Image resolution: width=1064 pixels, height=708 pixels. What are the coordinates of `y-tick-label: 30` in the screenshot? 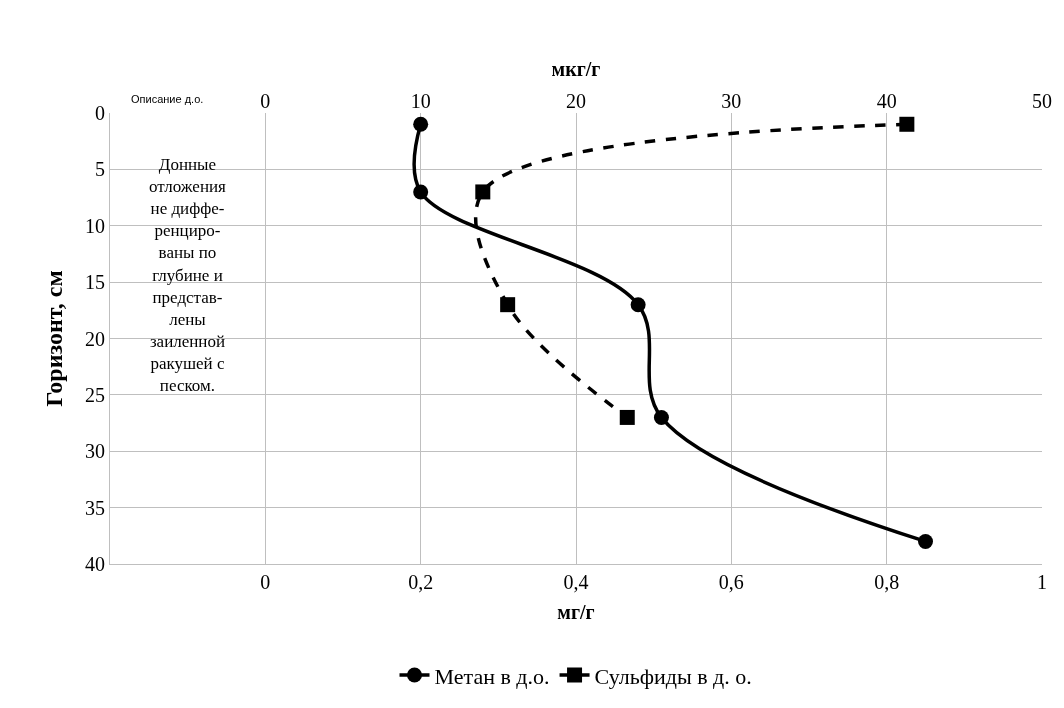 It's located at (95, 451).